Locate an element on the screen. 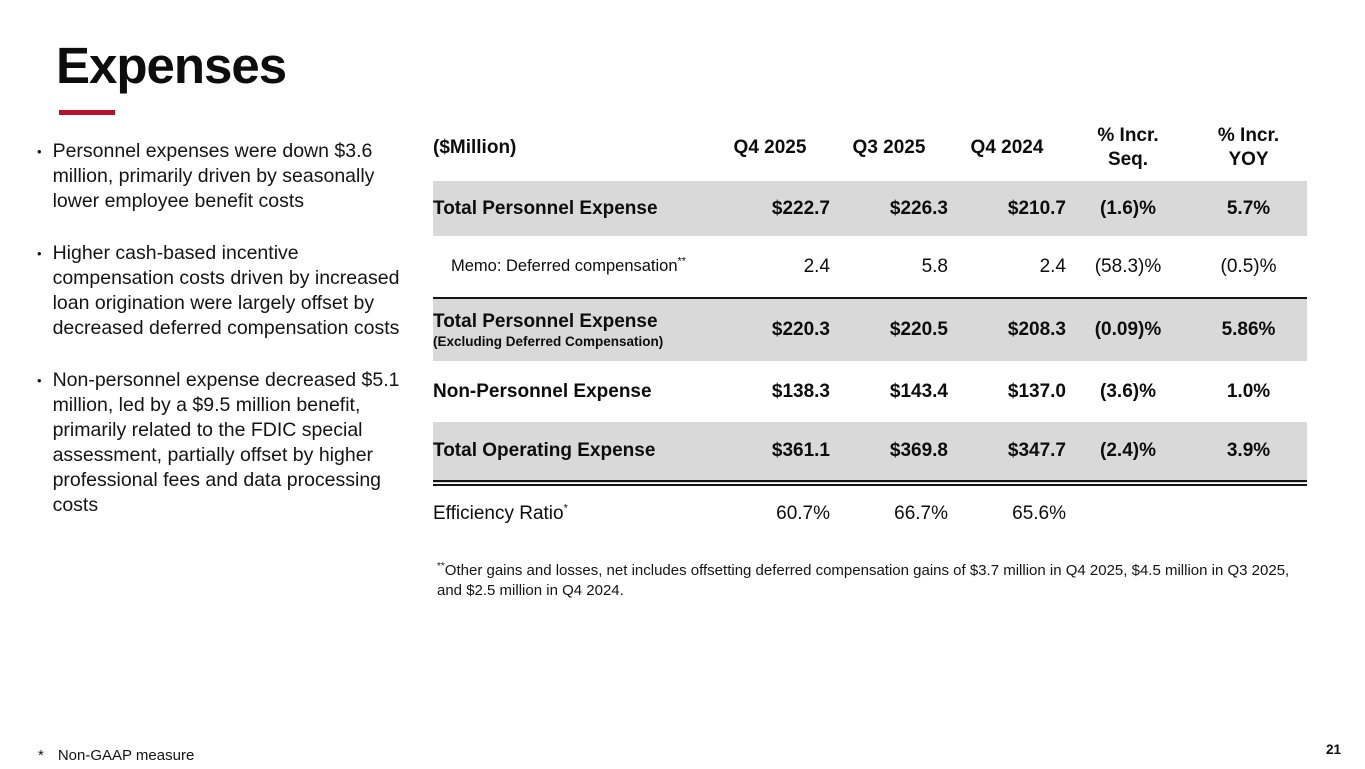 Image resolution: width=1365 pixels, height=769 pixels. row-label-text: Memo: Deferred compensation is located at coordinates (564, 266).